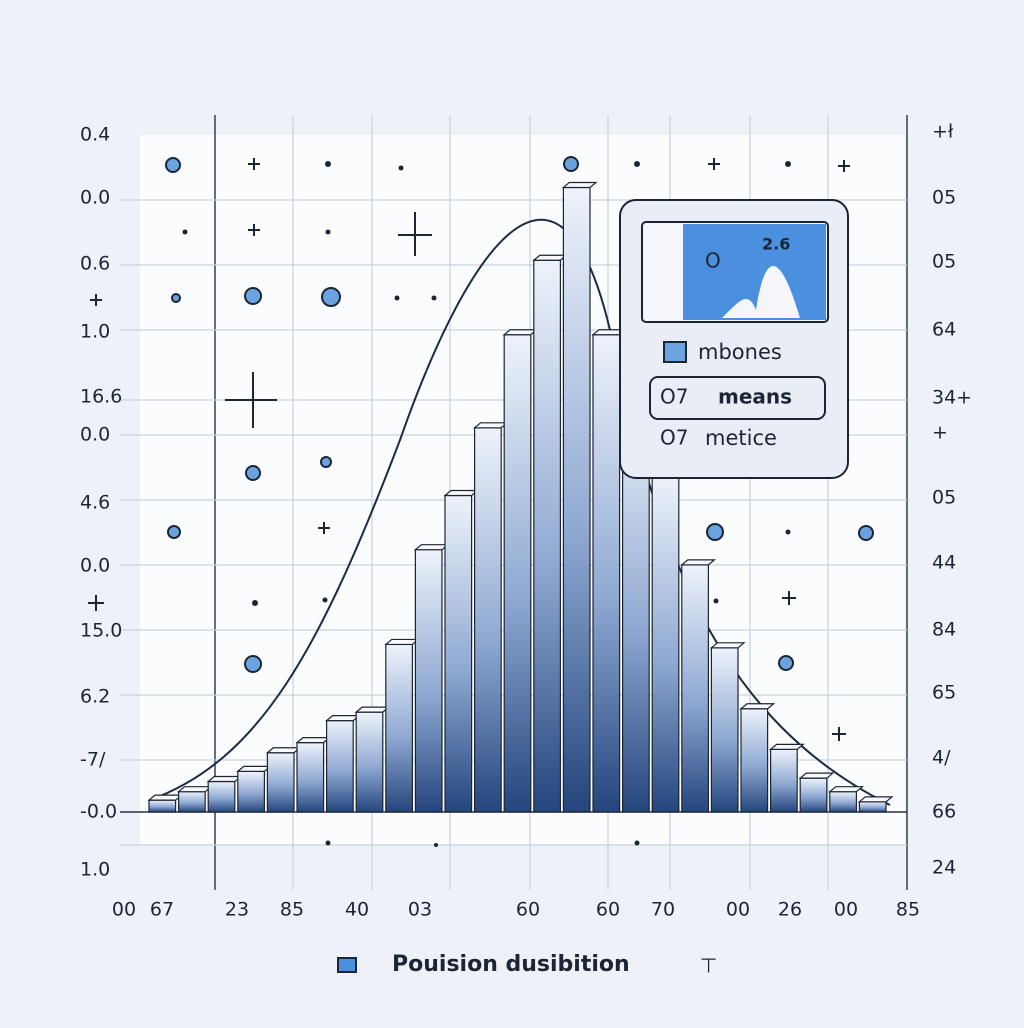 Image resolution: width=1024 pixels, height=1028 pixels. I want to click on y-label-right: 44, so click(944, 563).